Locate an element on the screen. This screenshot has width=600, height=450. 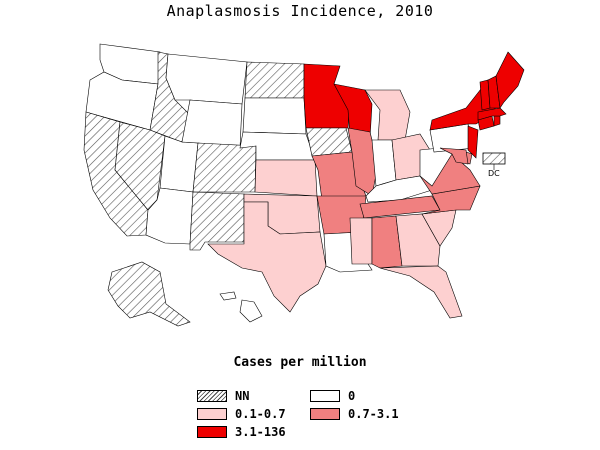
state-fl is located at coordinates (421, 292).